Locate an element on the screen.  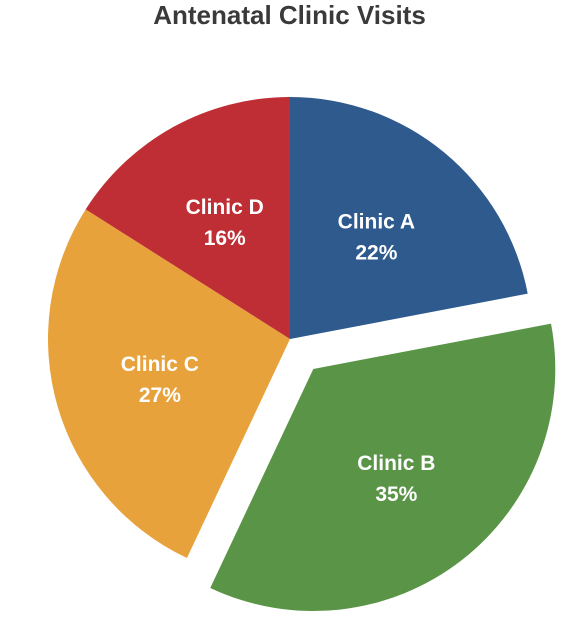
slice-value-clinic-b: 35% is located at coordinates (396, 494).